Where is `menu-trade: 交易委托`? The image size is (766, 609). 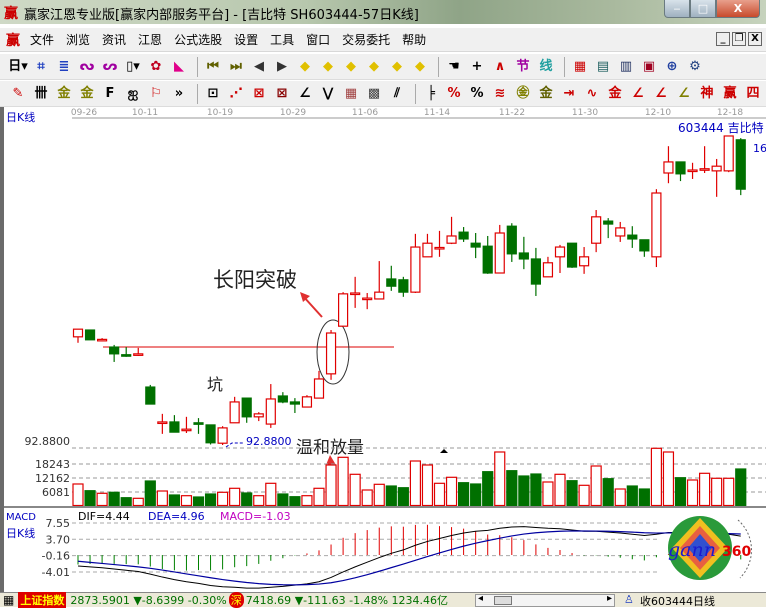
menu-trade: 交易委托 is located at coordinates (366, 40).